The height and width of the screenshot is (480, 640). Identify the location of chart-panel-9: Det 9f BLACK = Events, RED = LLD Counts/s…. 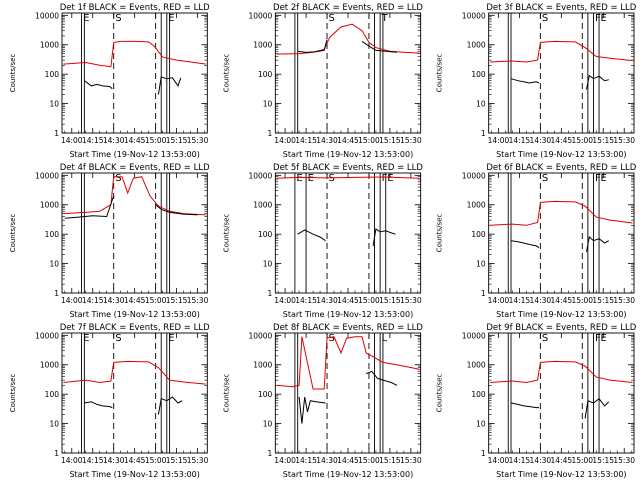
(536, 401).